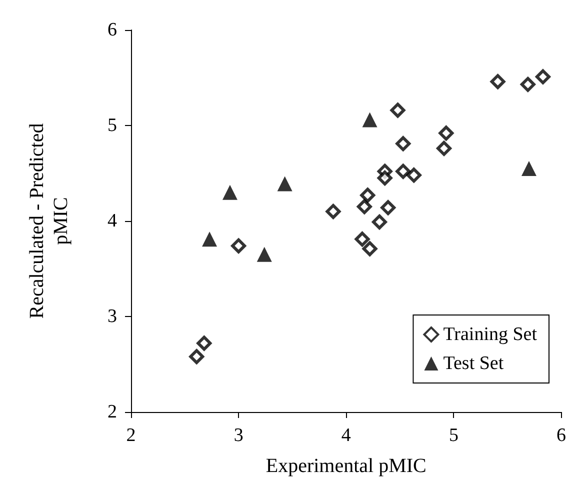 The height and width of the screenshot is (496, 577). I want to click on y-tick-label: 5, so click(112, 125).